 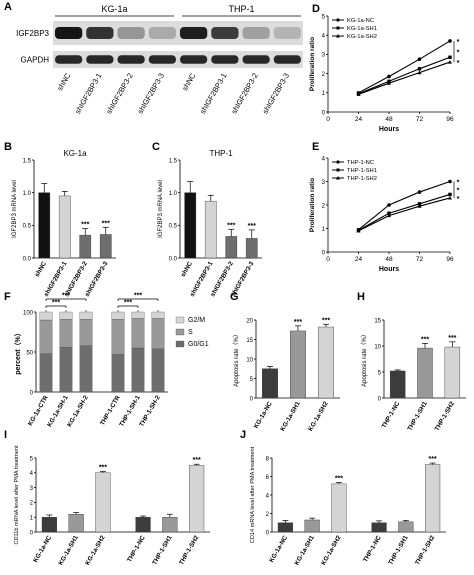 What do you see at coordinates (8, 7) in the screenshot?
I see `panel-letter-a: A` at bounding box center [8, 7].